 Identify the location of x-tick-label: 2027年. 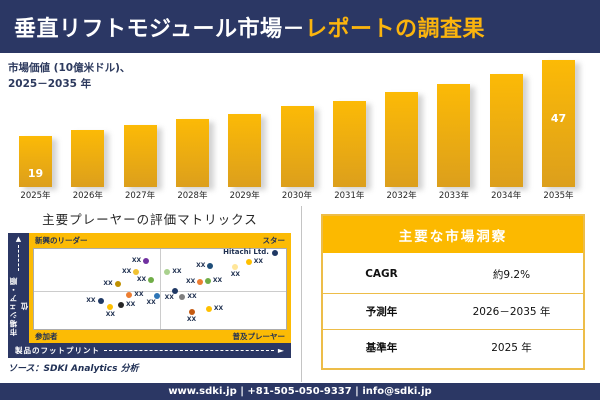
(140, 196).